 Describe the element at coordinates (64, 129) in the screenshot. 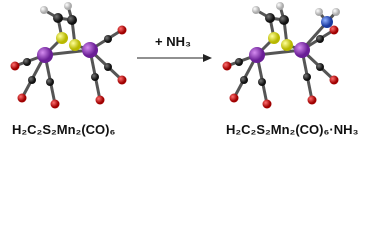

I see `reactant-label: H₂C₂S₂Mn₂(CO)₆` at that location.